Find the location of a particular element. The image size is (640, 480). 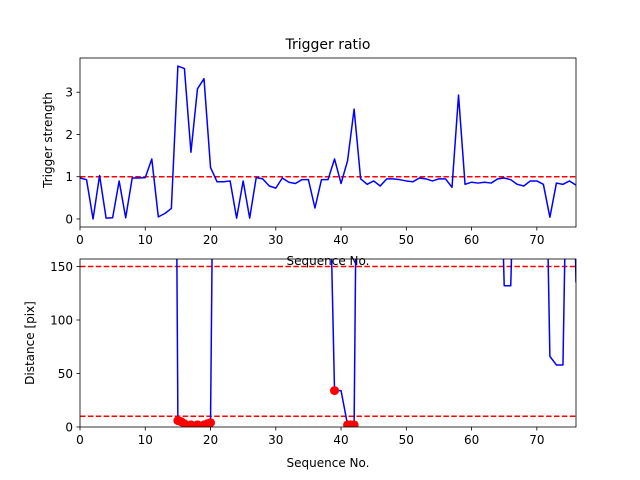

bottom-chart-x-tick-label: 20 is located at coordinates (210, 440).